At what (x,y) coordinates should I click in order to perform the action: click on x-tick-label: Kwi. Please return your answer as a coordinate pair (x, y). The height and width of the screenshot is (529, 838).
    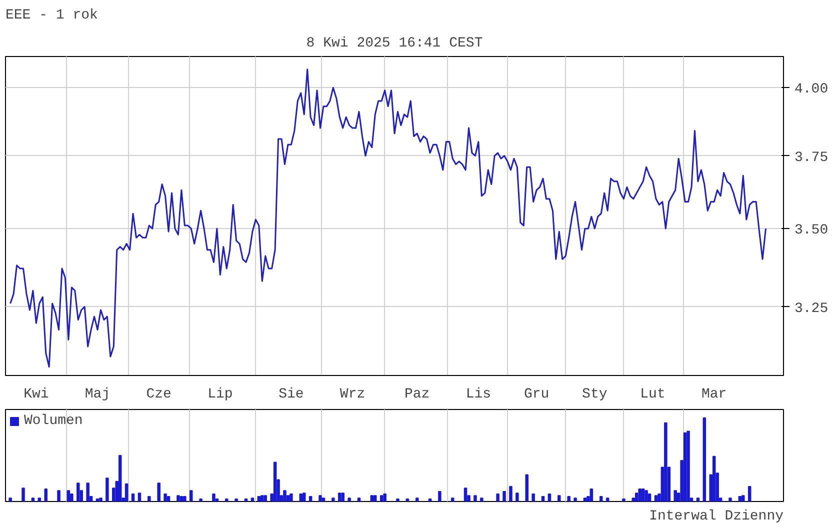
    Looking at the image, I should click on (36, 394).